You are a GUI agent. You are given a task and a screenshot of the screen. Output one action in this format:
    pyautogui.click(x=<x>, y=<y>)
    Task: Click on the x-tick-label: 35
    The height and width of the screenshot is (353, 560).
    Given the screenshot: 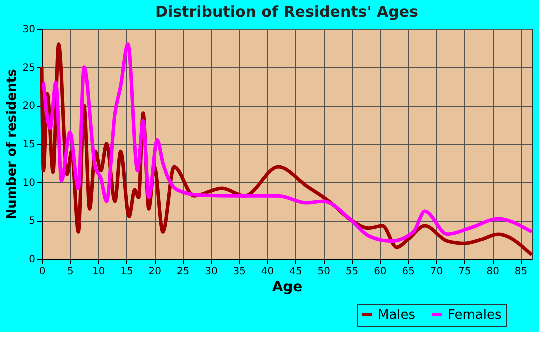 What is the action you would take?
    pyautogui.click(x=239, y=272)
    